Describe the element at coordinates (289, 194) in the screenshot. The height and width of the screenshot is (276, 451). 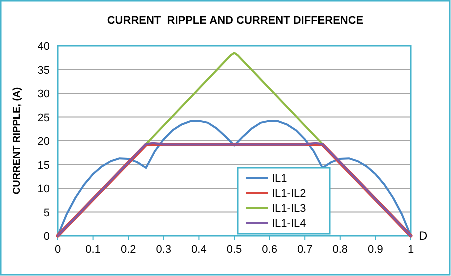
I see `legend-label: IL1-IL2` at that location.